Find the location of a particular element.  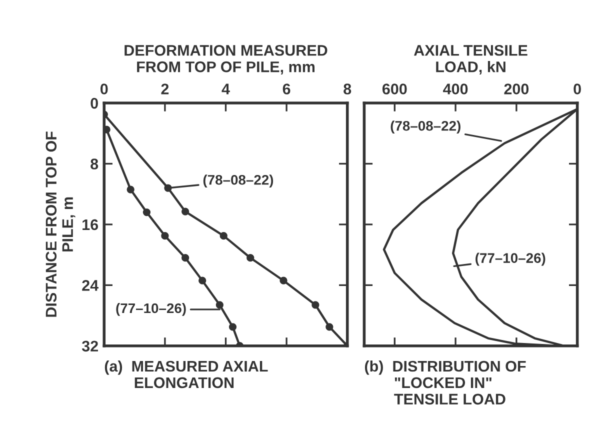

x-tick-label: 2 is located at coordinates (165, 89).